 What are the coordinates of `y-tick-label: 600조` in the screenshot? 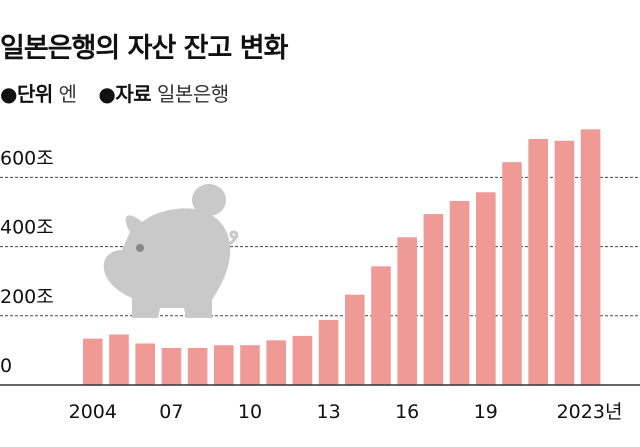 It's located at (27, 158).